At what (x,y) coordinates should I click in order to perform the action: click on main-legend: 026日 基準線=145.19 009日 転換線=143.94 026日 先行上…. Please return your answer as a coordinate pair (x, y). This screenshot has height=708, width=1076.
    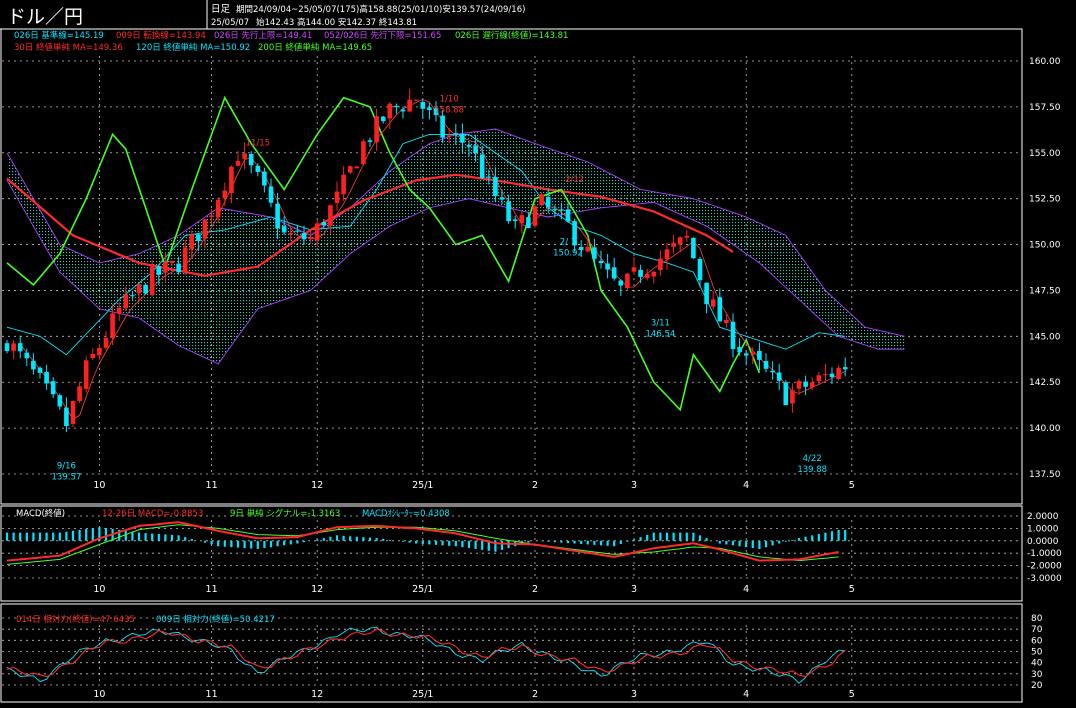
    Looking at the image, I should click on (291, 41).